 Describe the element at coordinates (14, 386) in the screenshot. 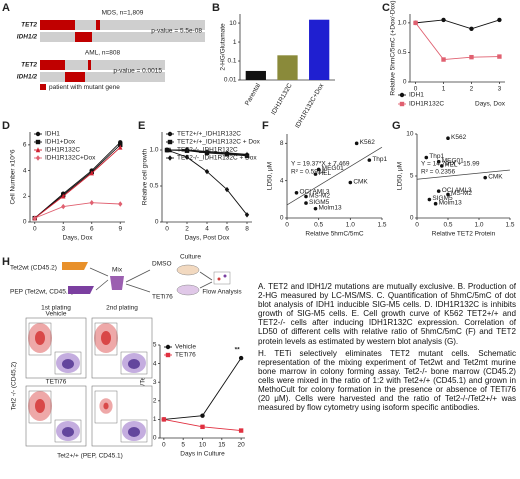

I see `flow-y-label: Tet2 -/- (CD45.2)` at that location.